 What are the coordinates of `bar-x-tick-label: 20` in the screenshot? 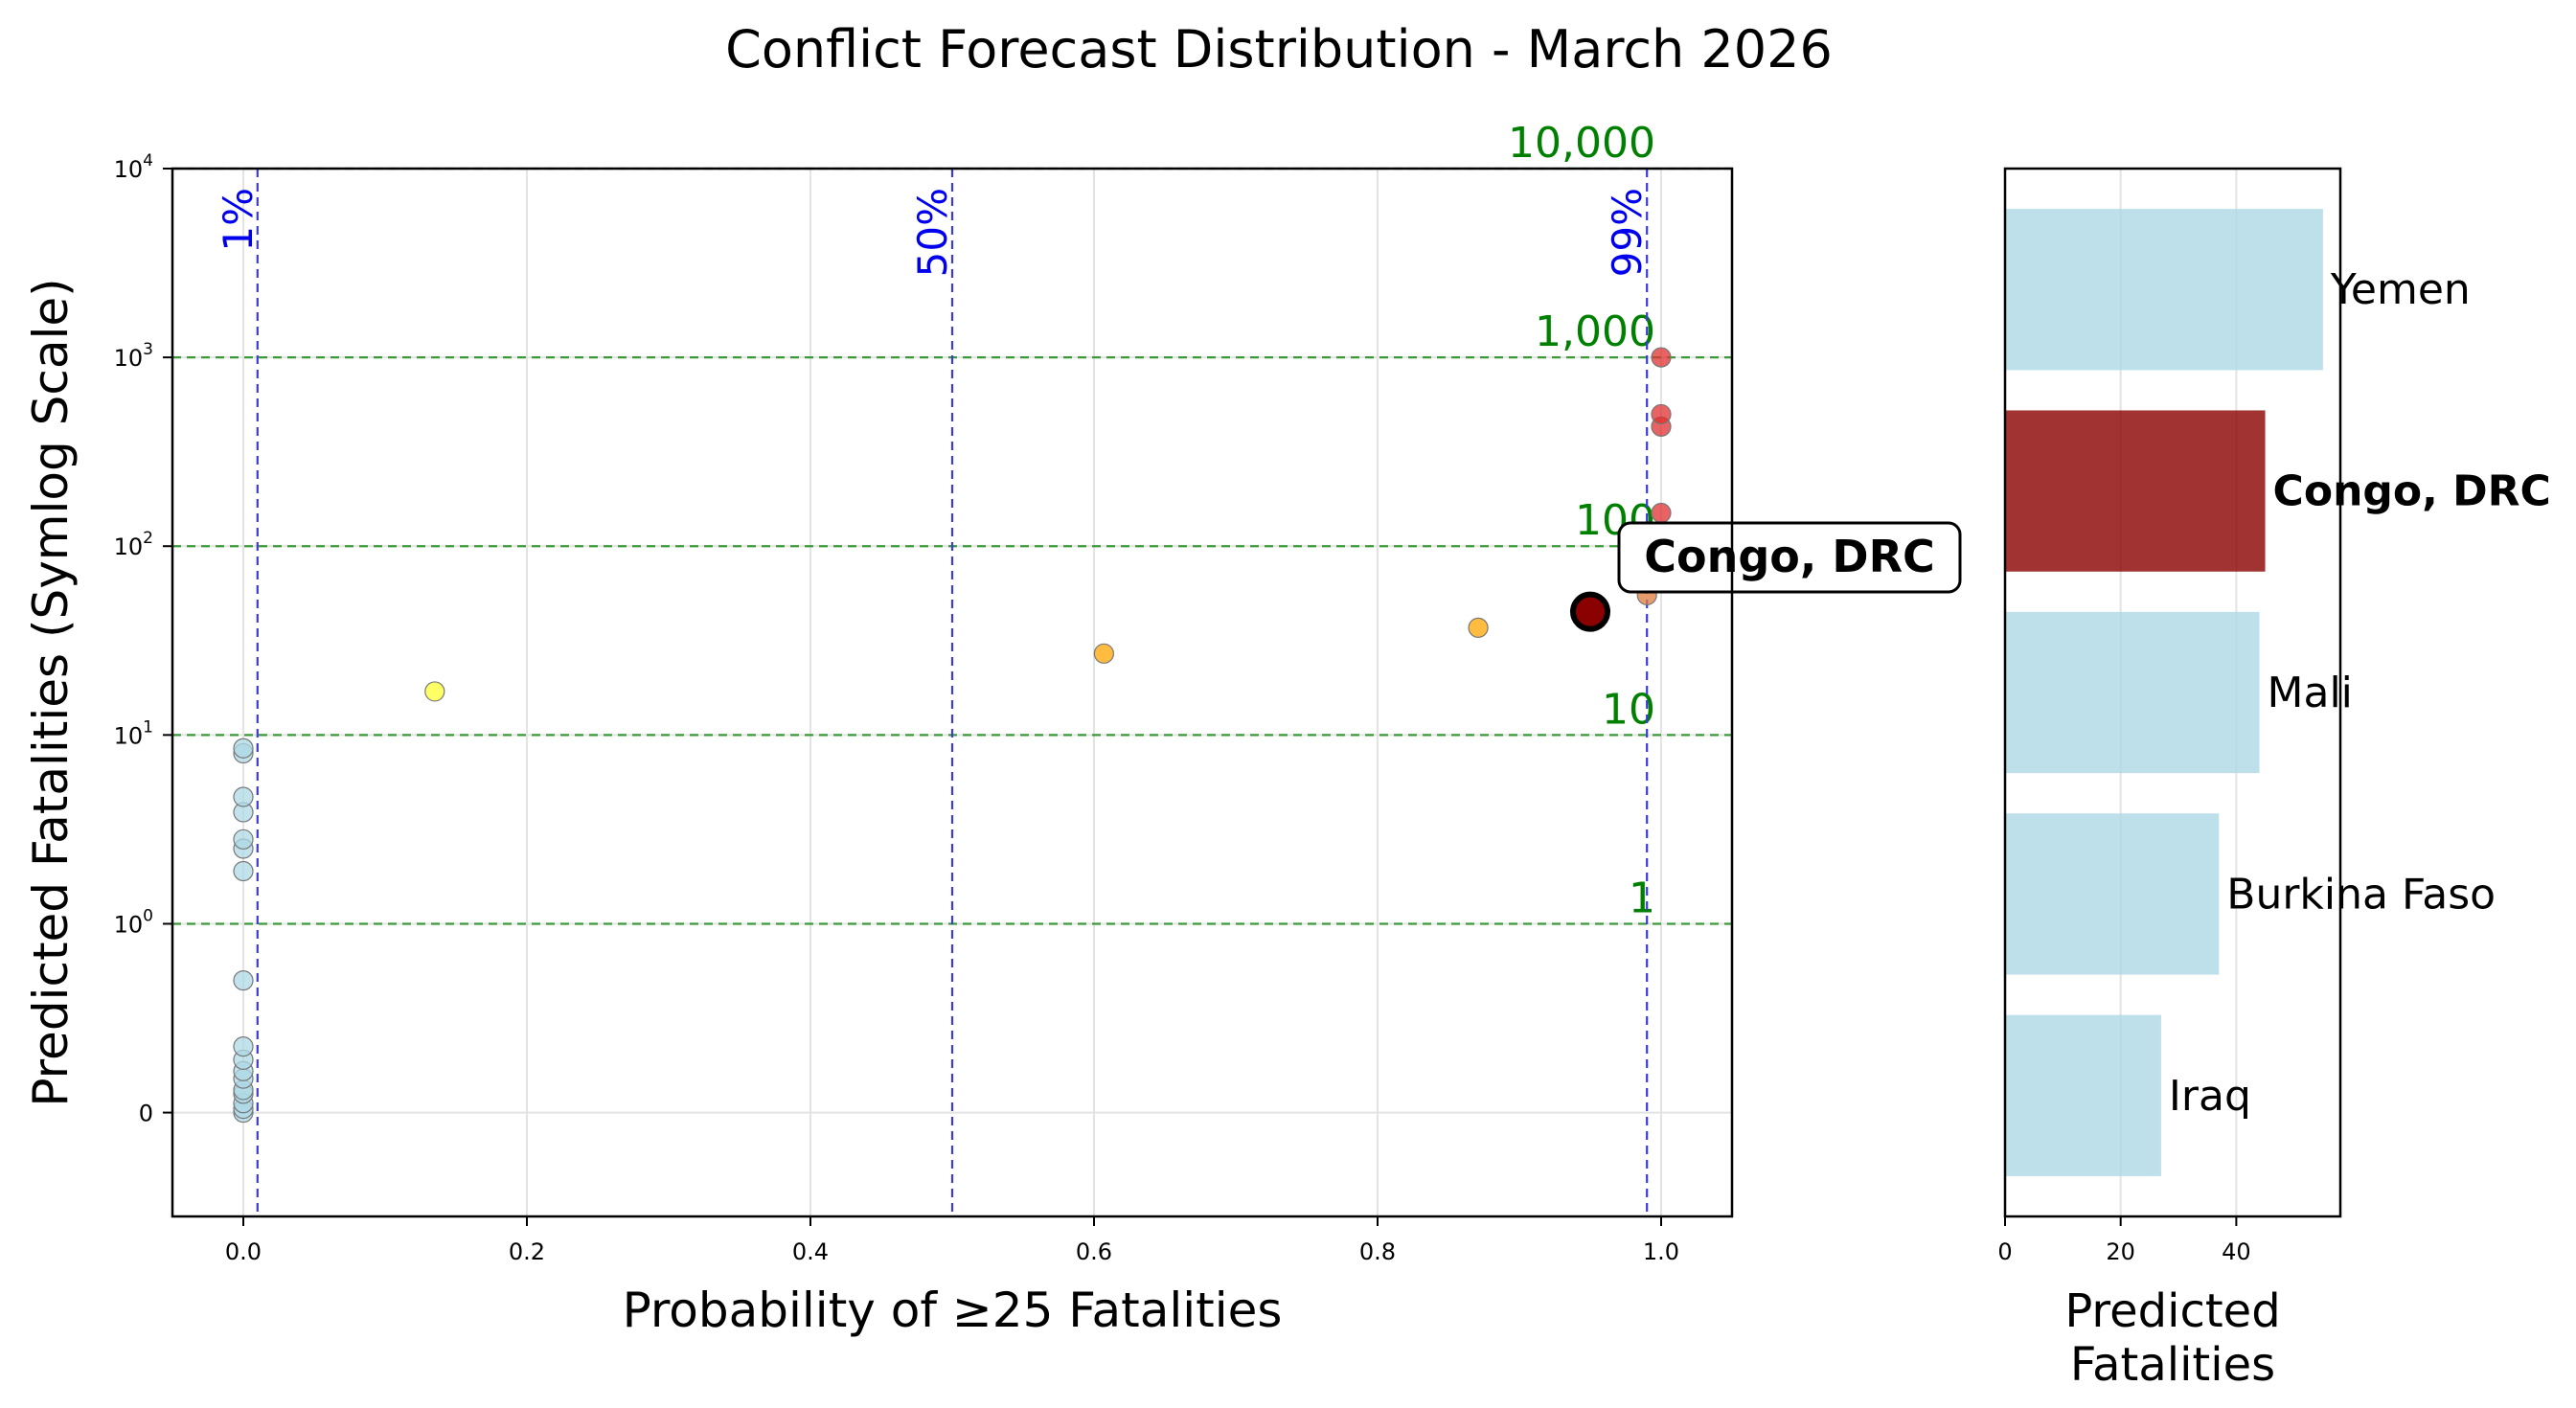 It's located at (2120, 1251).